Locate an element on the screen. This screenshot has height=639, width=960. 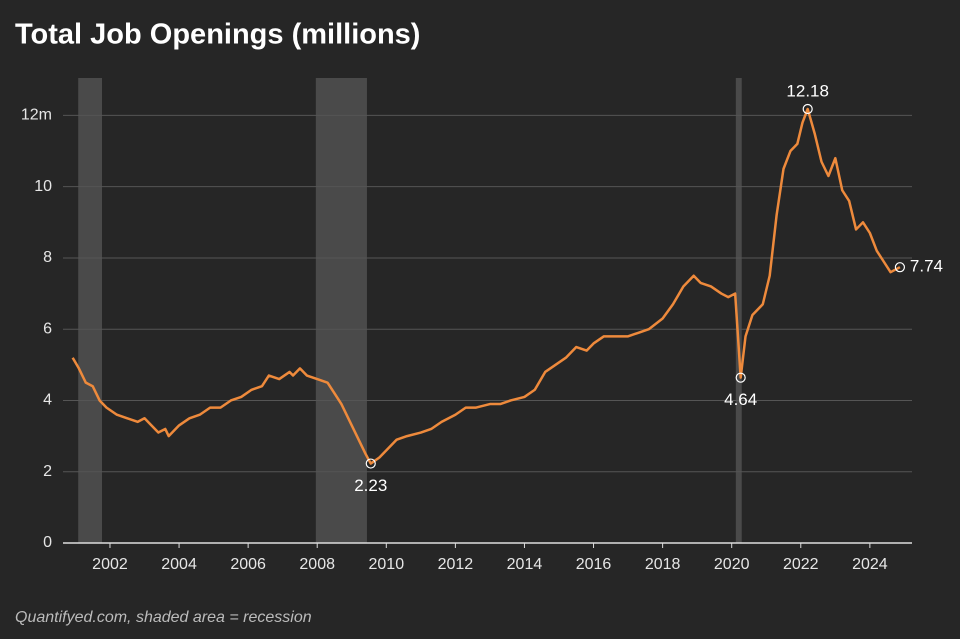
x-tick-label: 2008 is located at coordinates (317, 564).